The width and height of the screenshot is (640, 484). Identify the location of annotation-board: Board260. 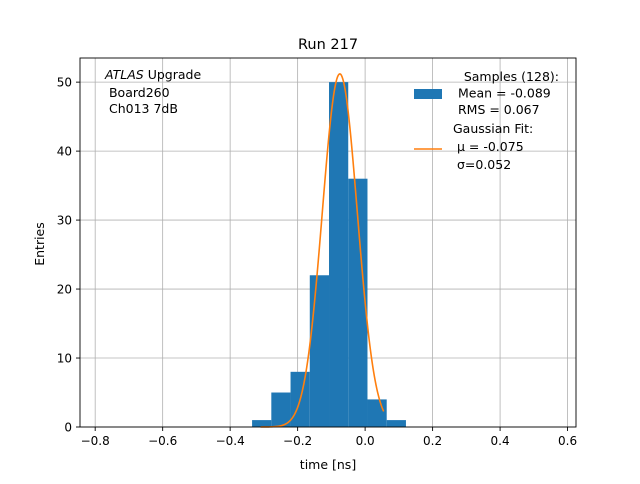
(137, 92).